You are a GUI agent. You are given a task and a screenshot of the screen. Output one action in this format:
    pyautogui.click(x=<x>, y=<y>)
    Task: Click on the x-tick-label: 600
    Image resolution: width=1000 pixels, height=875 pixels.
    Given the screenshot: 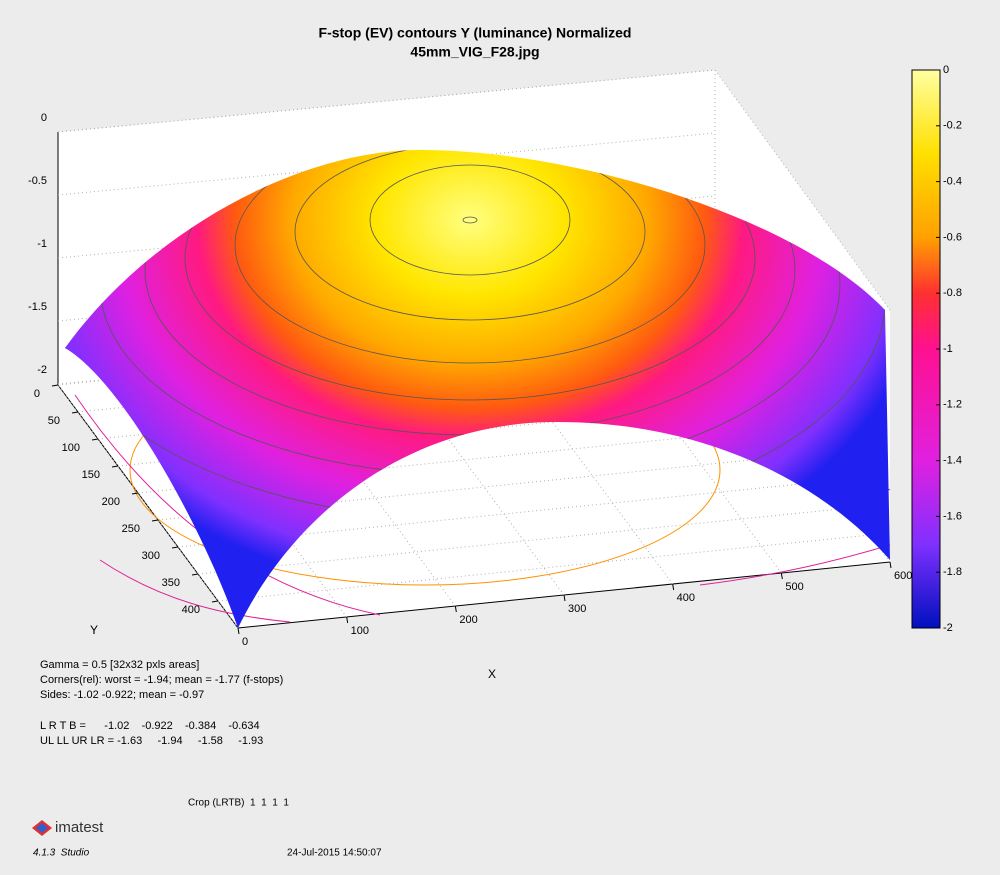 What is the action you would take?
    pyautogui.click(x=903, y=576)
    